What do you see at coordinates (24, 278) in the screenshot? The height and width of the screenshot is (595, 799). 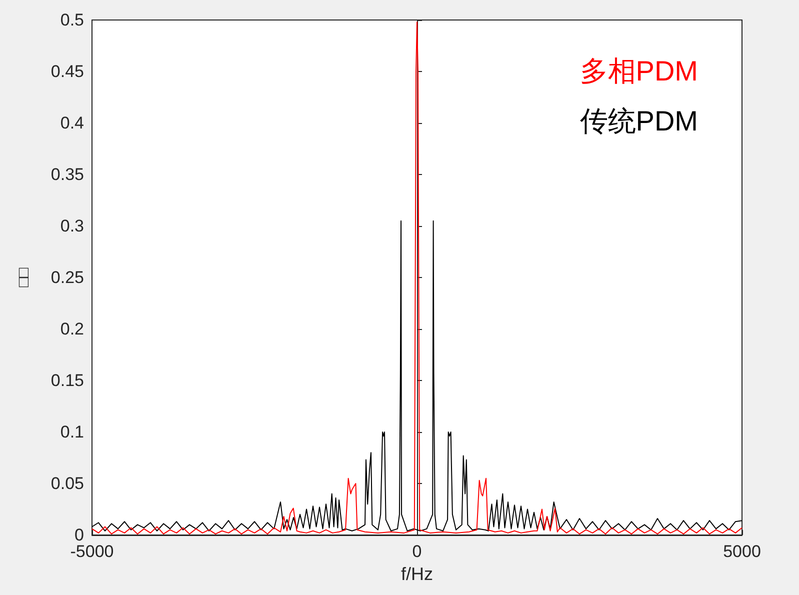 I see `y-axis-title: □□` at bounding box center [24, 278].